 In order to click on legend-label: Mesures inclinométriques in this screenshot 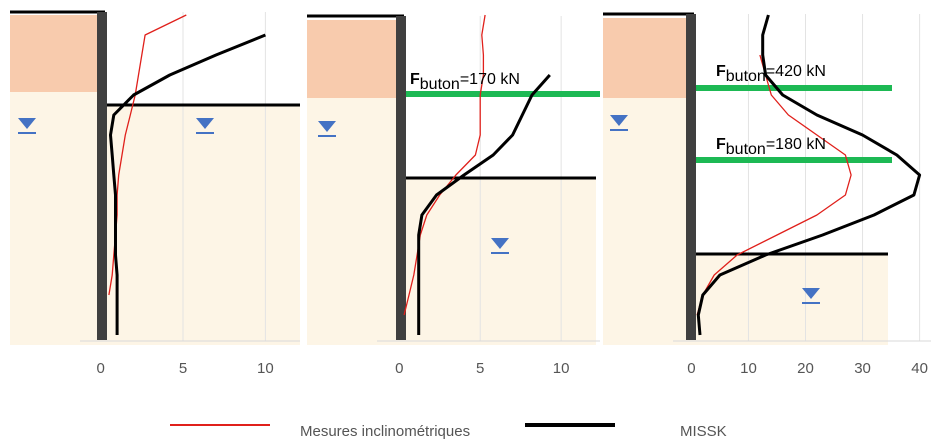, I will do `click(385, 431)`.